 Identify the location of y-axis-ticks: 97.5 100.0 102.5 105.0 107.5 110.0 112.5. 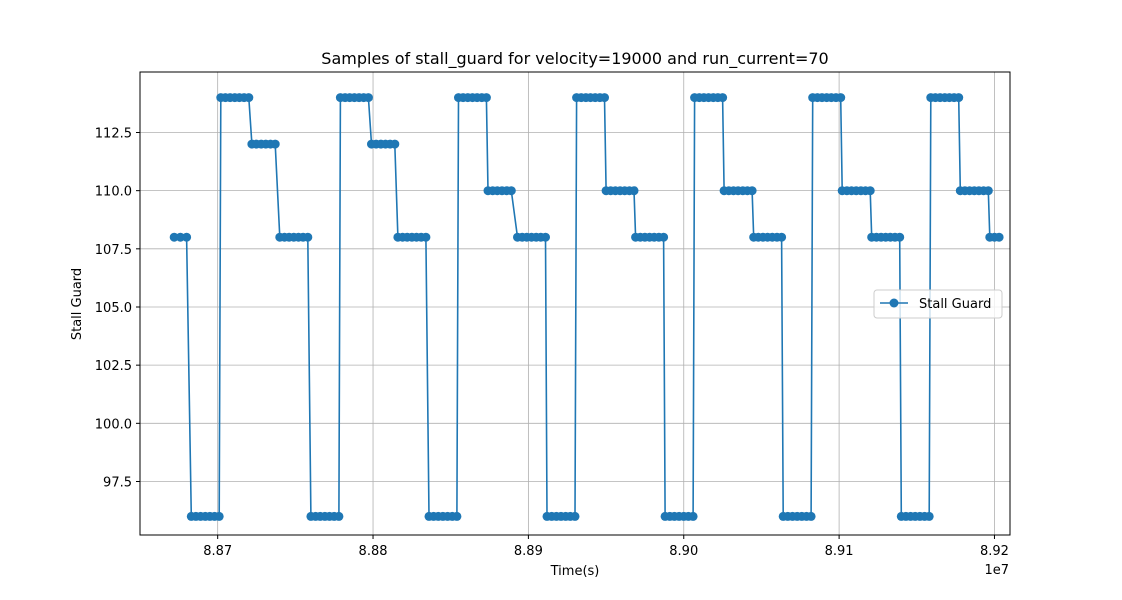
(117, 308).